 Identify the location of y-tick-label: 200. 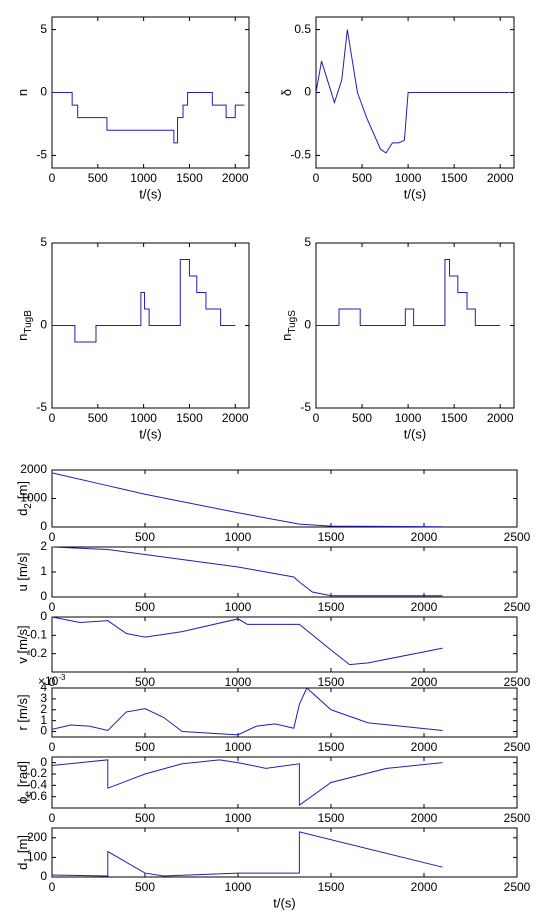
(37, 837).